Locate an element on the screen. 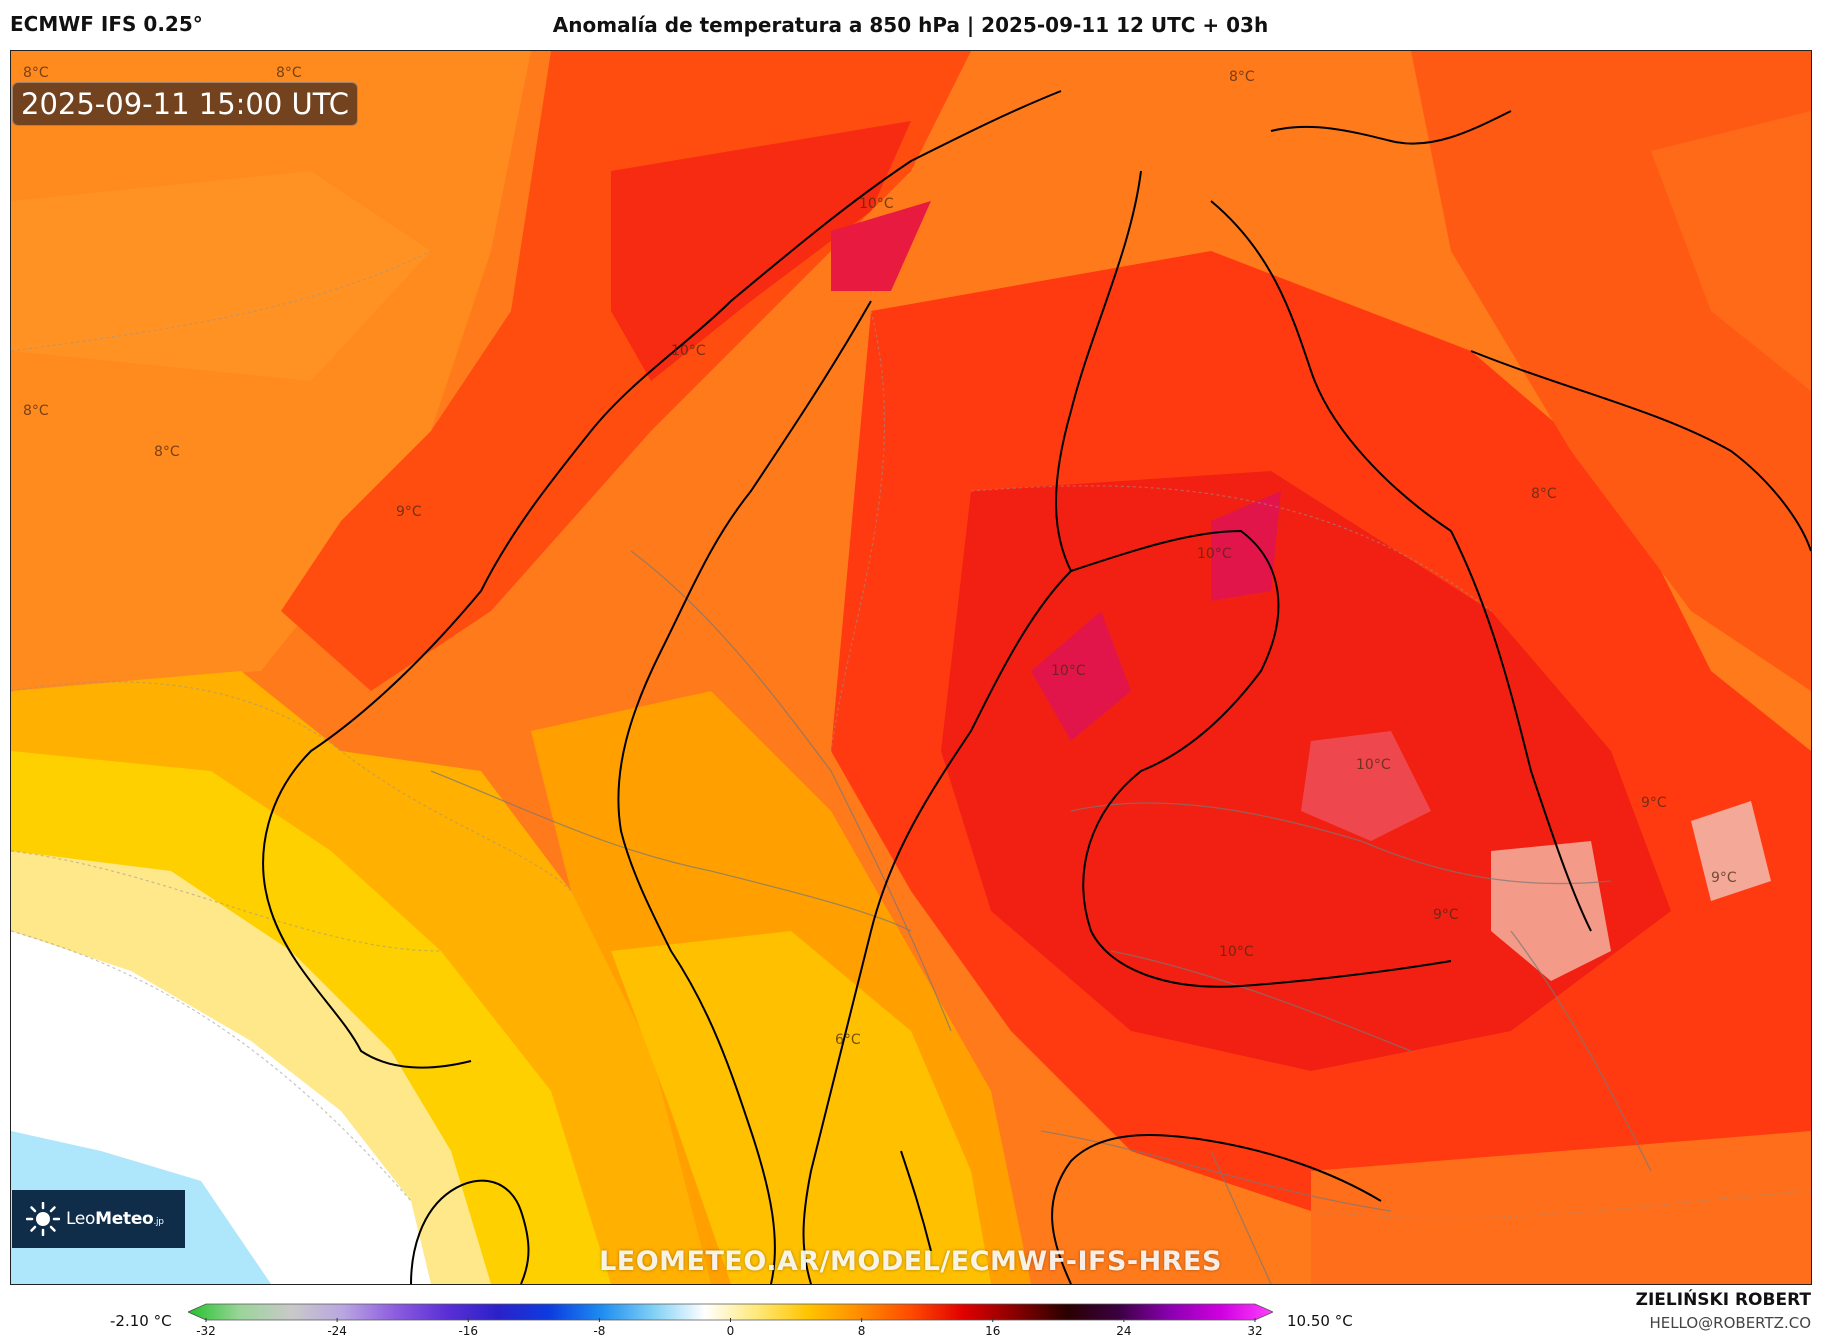  contour-label: 6°C is located at coordinates (848, 1040).